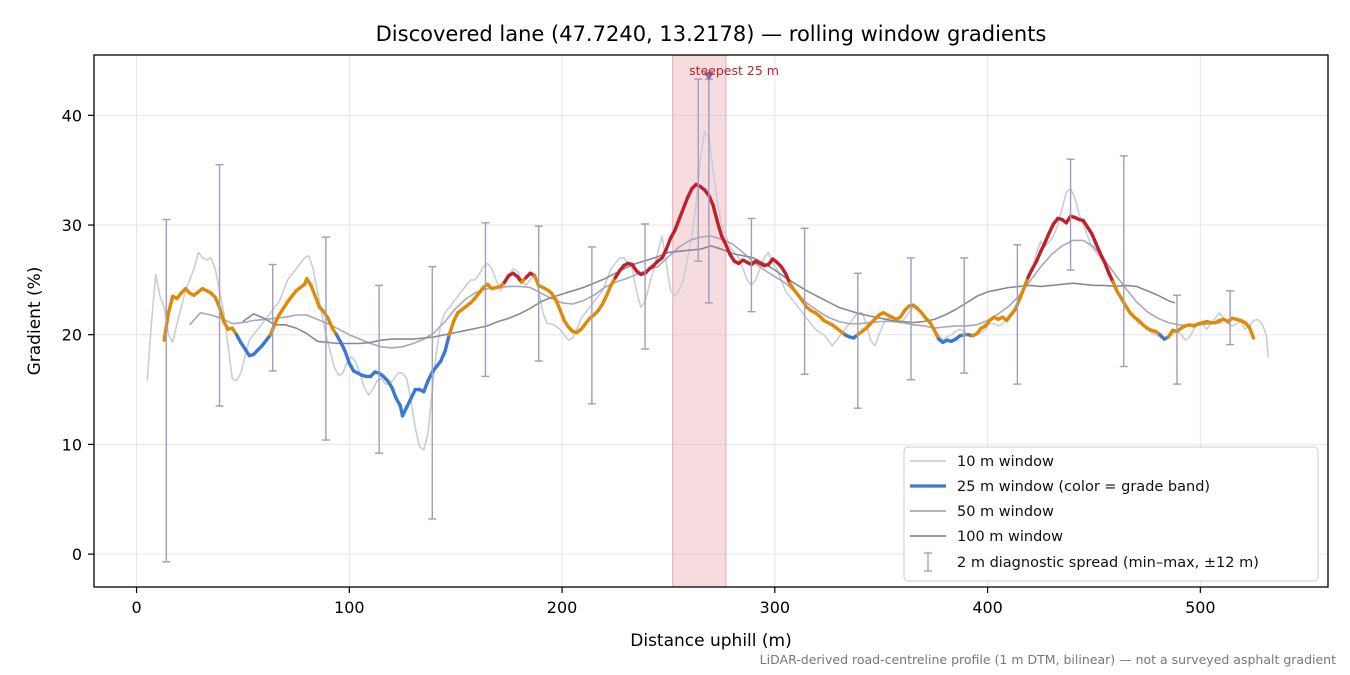 This screenshot has height=675, width=1350. What do you see at coordinates (987, 607) in the screenshot?
I see `x-tick-label: 400` at bounding box center [987, 607].